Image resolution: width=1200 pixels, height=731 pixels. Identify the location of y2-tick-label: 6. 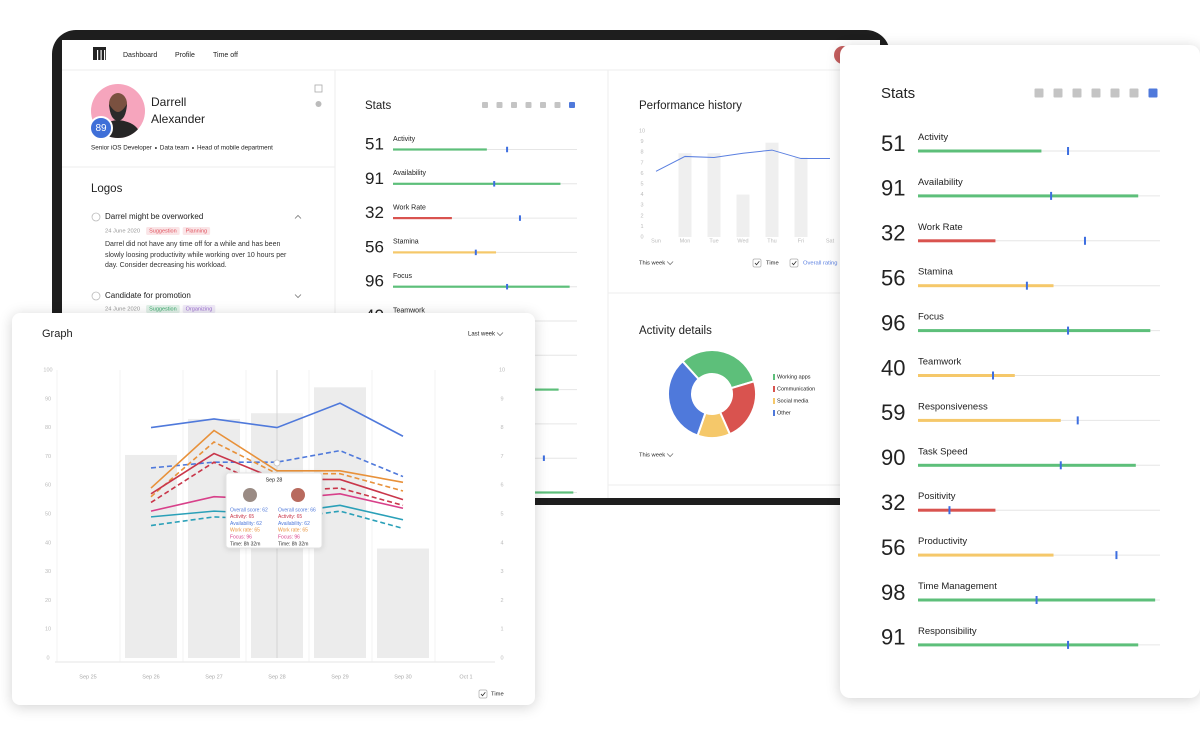
(501, 486).